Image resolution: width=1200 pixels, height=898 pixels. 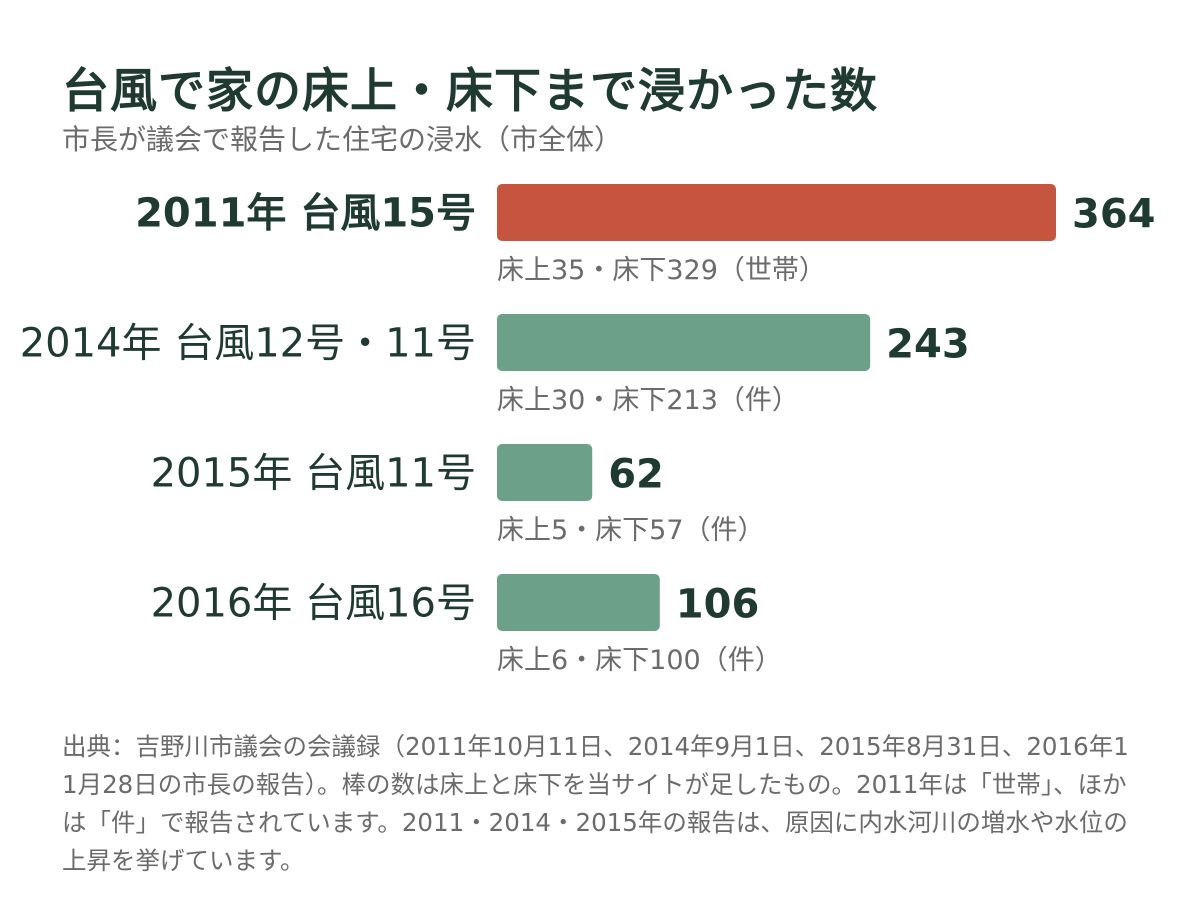 What do you see at coordinates (718, 605) in the screenshot?
I see `value-label: 106` at bounding box center [718, 605].